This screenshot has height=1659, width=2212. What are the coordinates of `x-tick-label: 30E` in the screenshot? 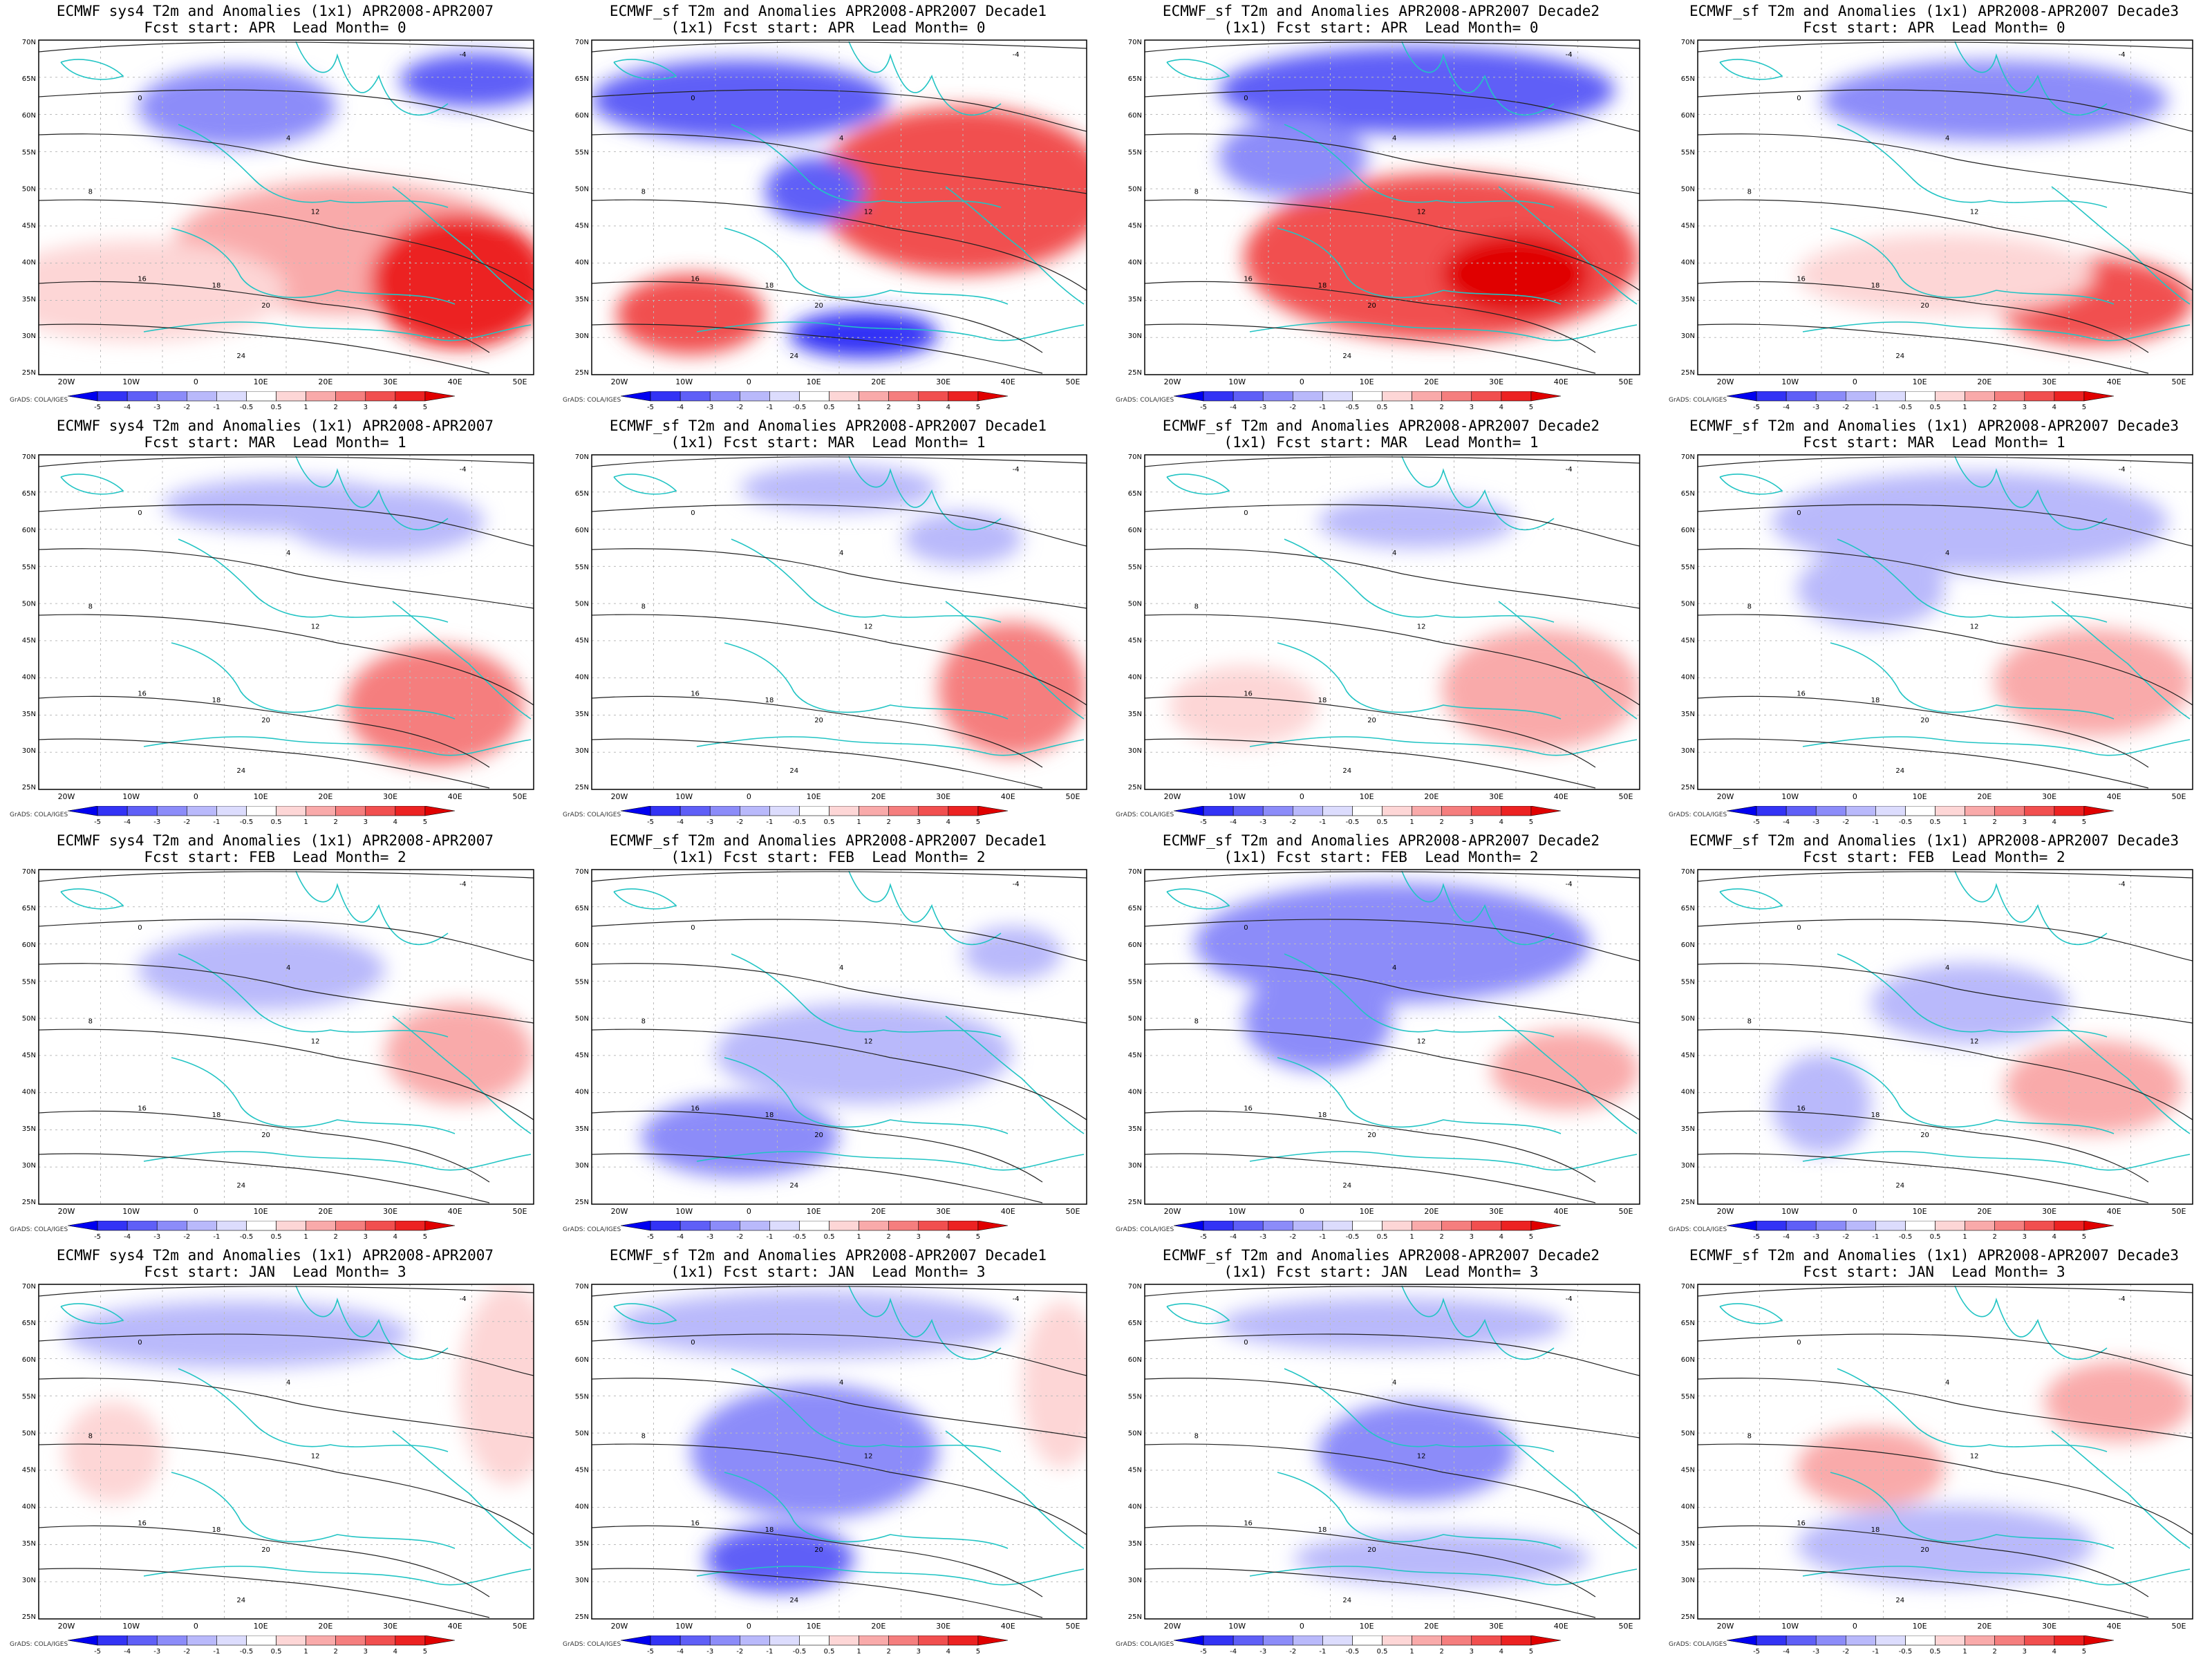 It's located at (2049, 381).